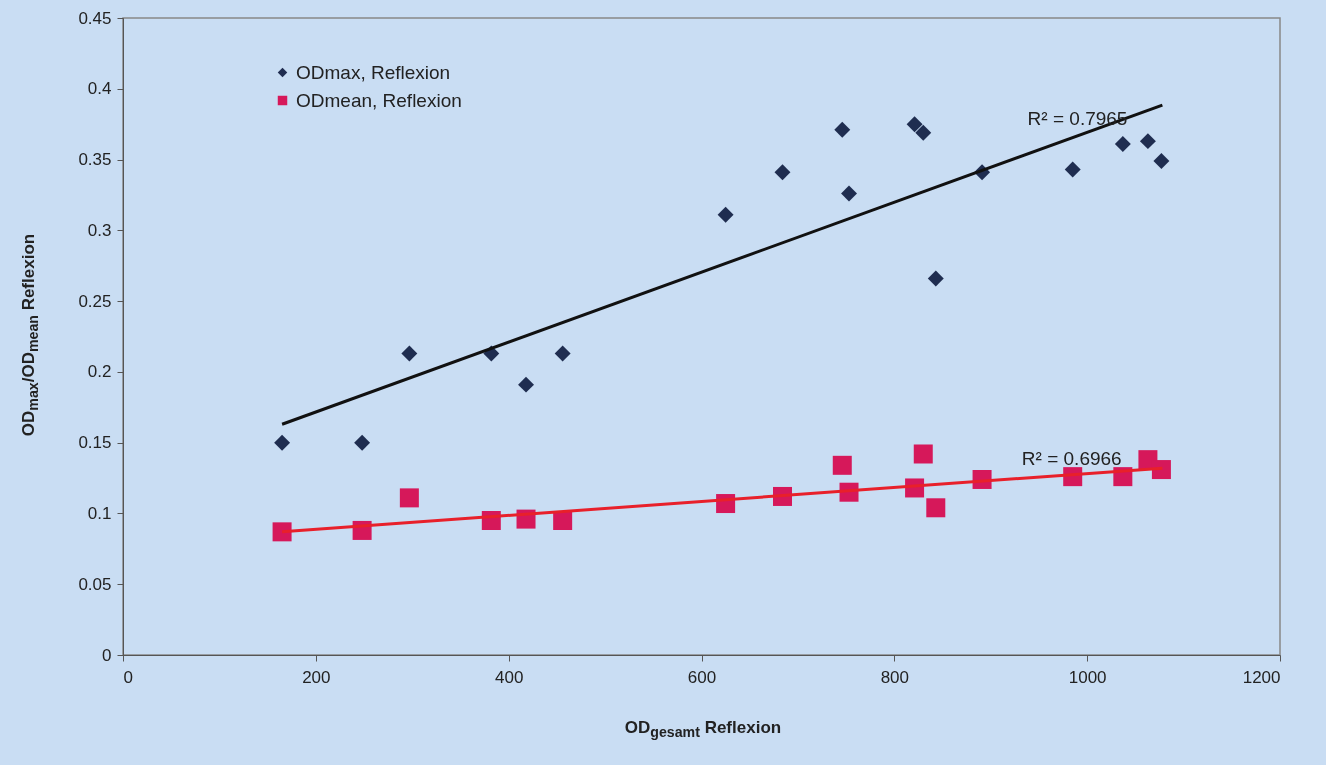 Image resolution: width=1326 pixels, height=765 pixels. I want to click on y-tick-label: 0.15, so click(95, 443).